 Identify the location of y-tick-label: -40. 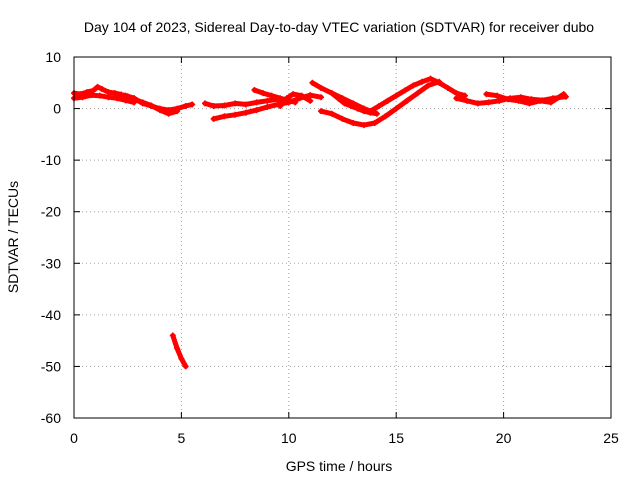
(51, 315).